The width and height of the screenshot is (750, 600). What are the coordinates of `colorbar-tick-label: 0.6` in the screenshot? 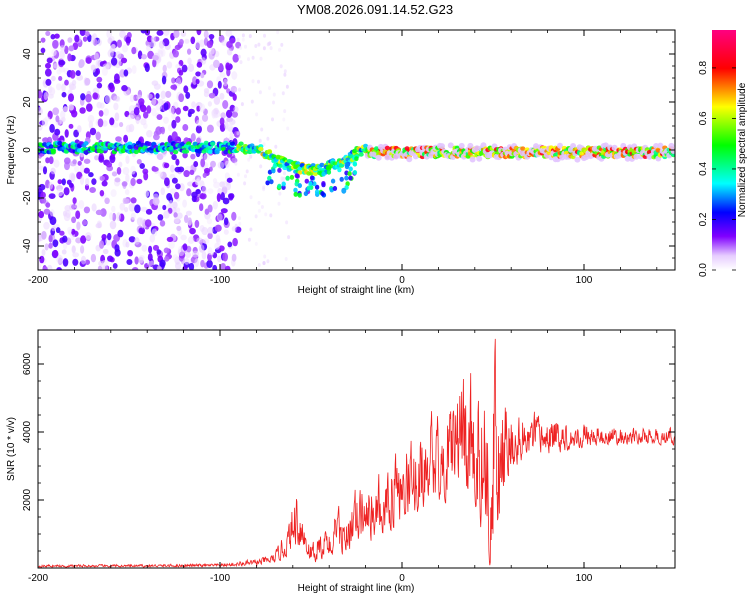 It's located at (703, 118).